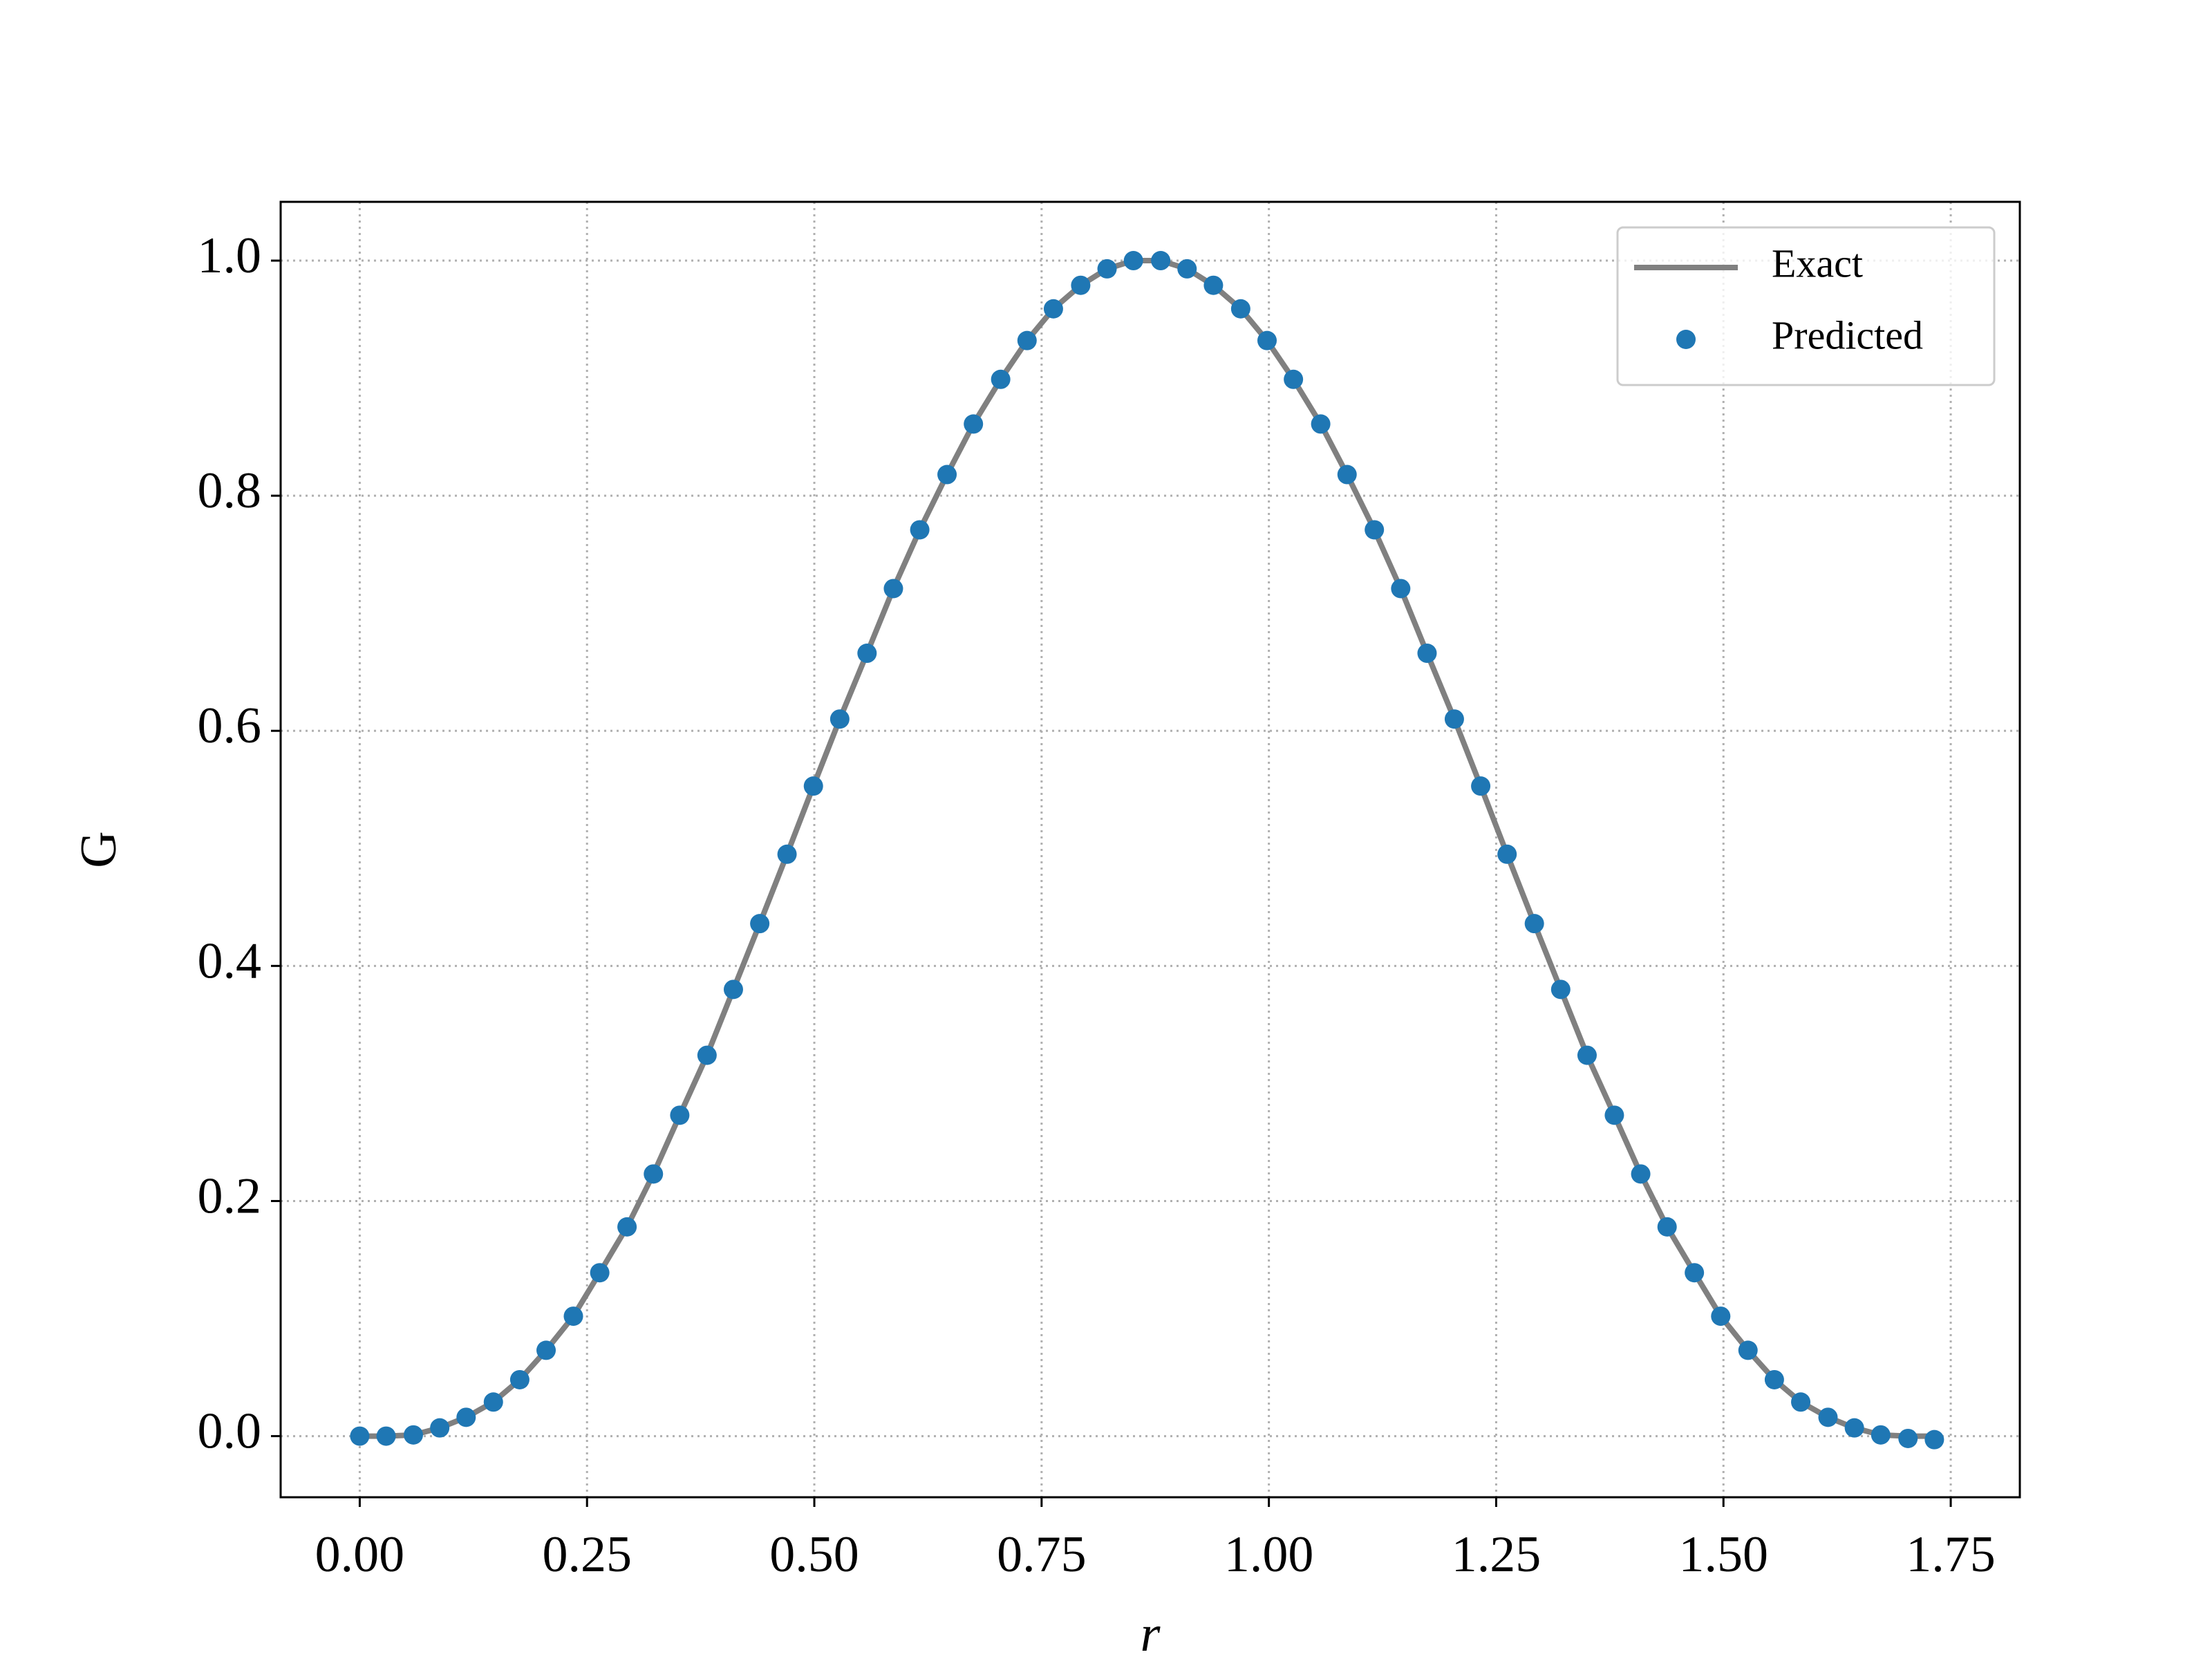  Describe the element at coordinates (99, 849) in the screenshot. I see `y-axis-label: G` at that location.